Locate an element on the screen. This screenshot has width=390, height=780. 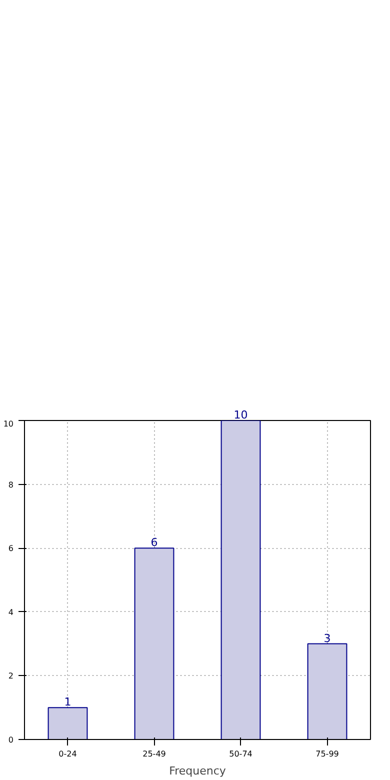
x-tick-label: 50-74 is located at coordinates (240, 754).